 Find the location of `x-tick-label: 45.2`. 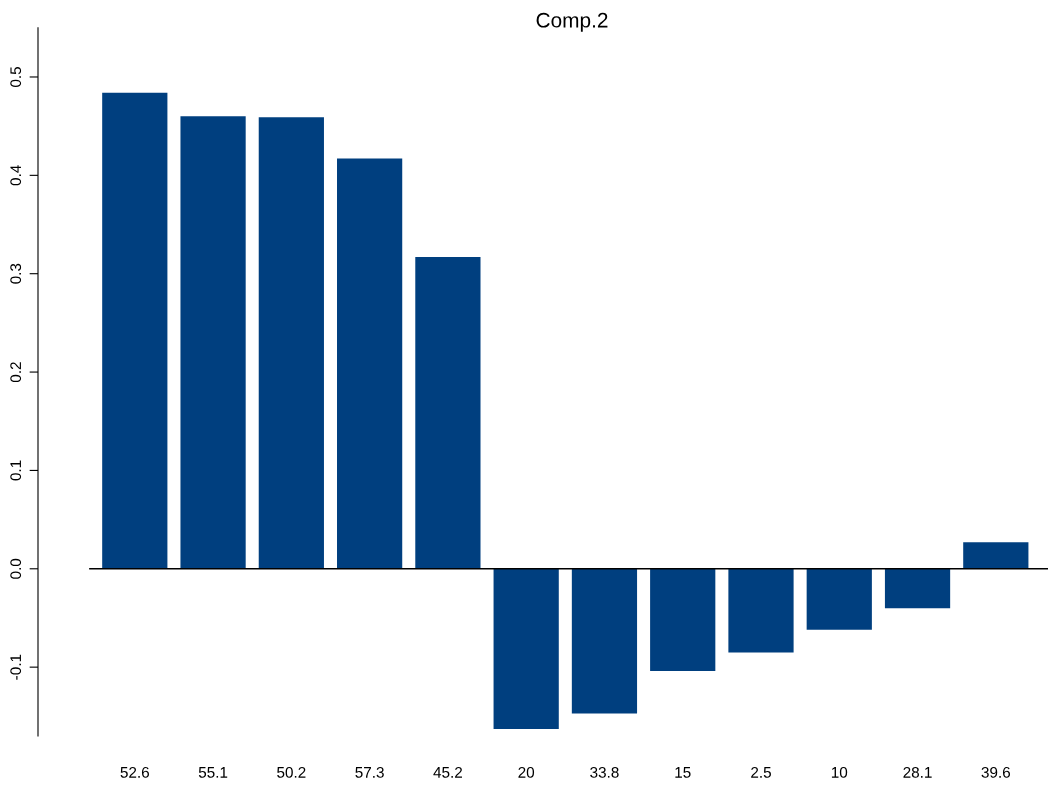

x-tick-label: 45.2 is located at coordinates (447, 772).